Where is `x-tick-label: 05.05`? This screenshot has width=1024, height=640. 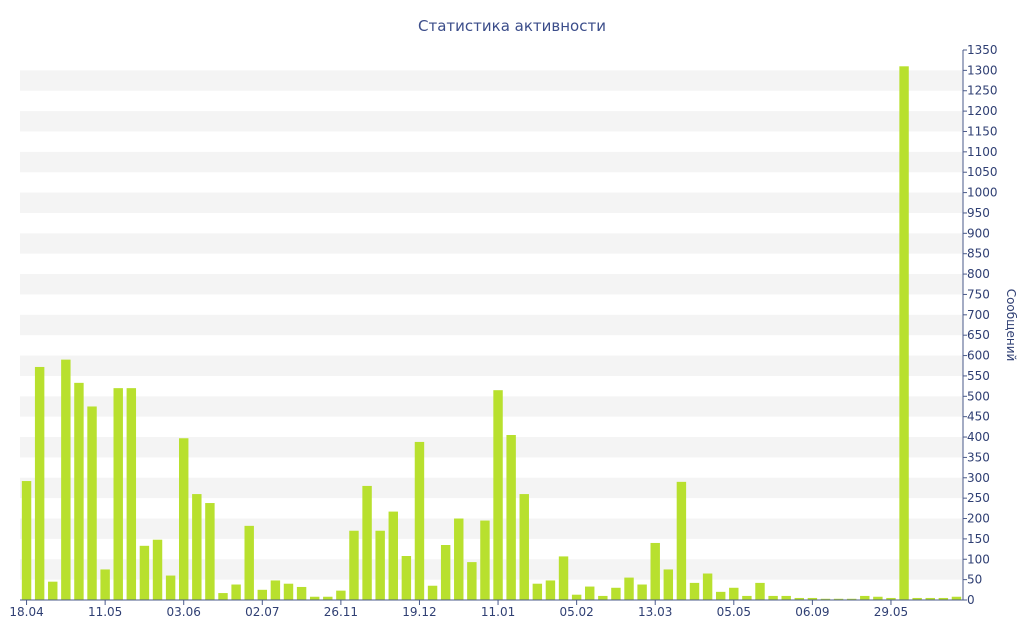
x-tick-label: 05.05 is located at coordinates (734, 612).